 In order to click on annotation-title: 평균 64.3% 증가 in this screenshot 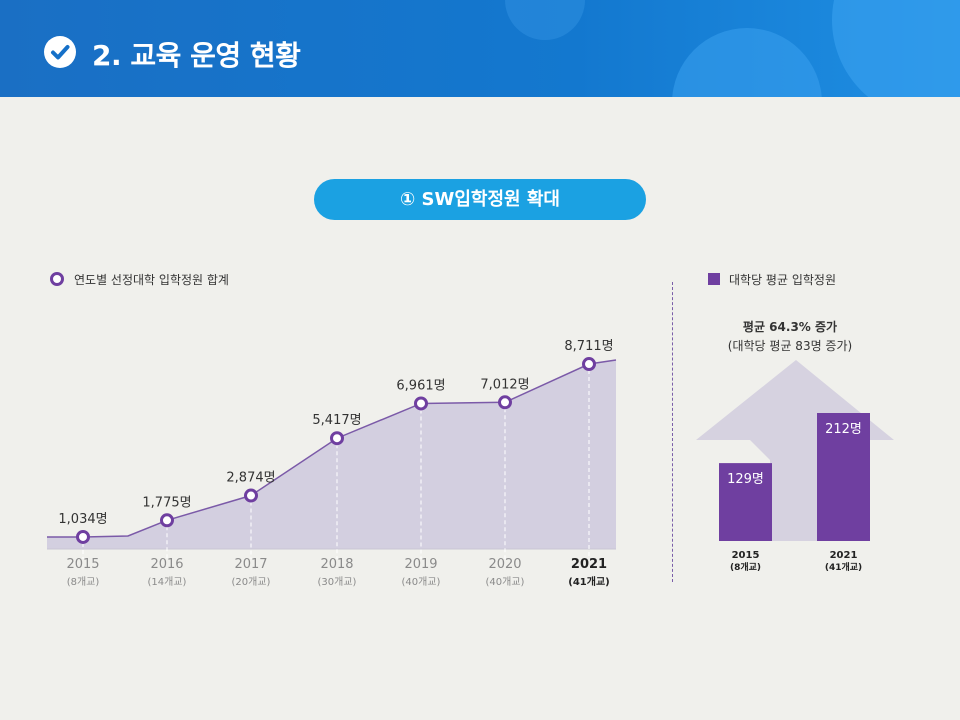, I will do `click(790, 326)`.